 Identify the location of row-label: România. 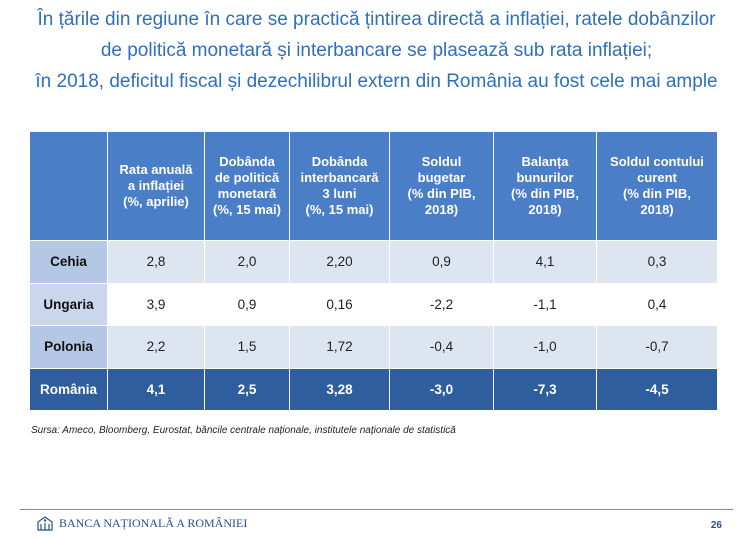
(68, 389).